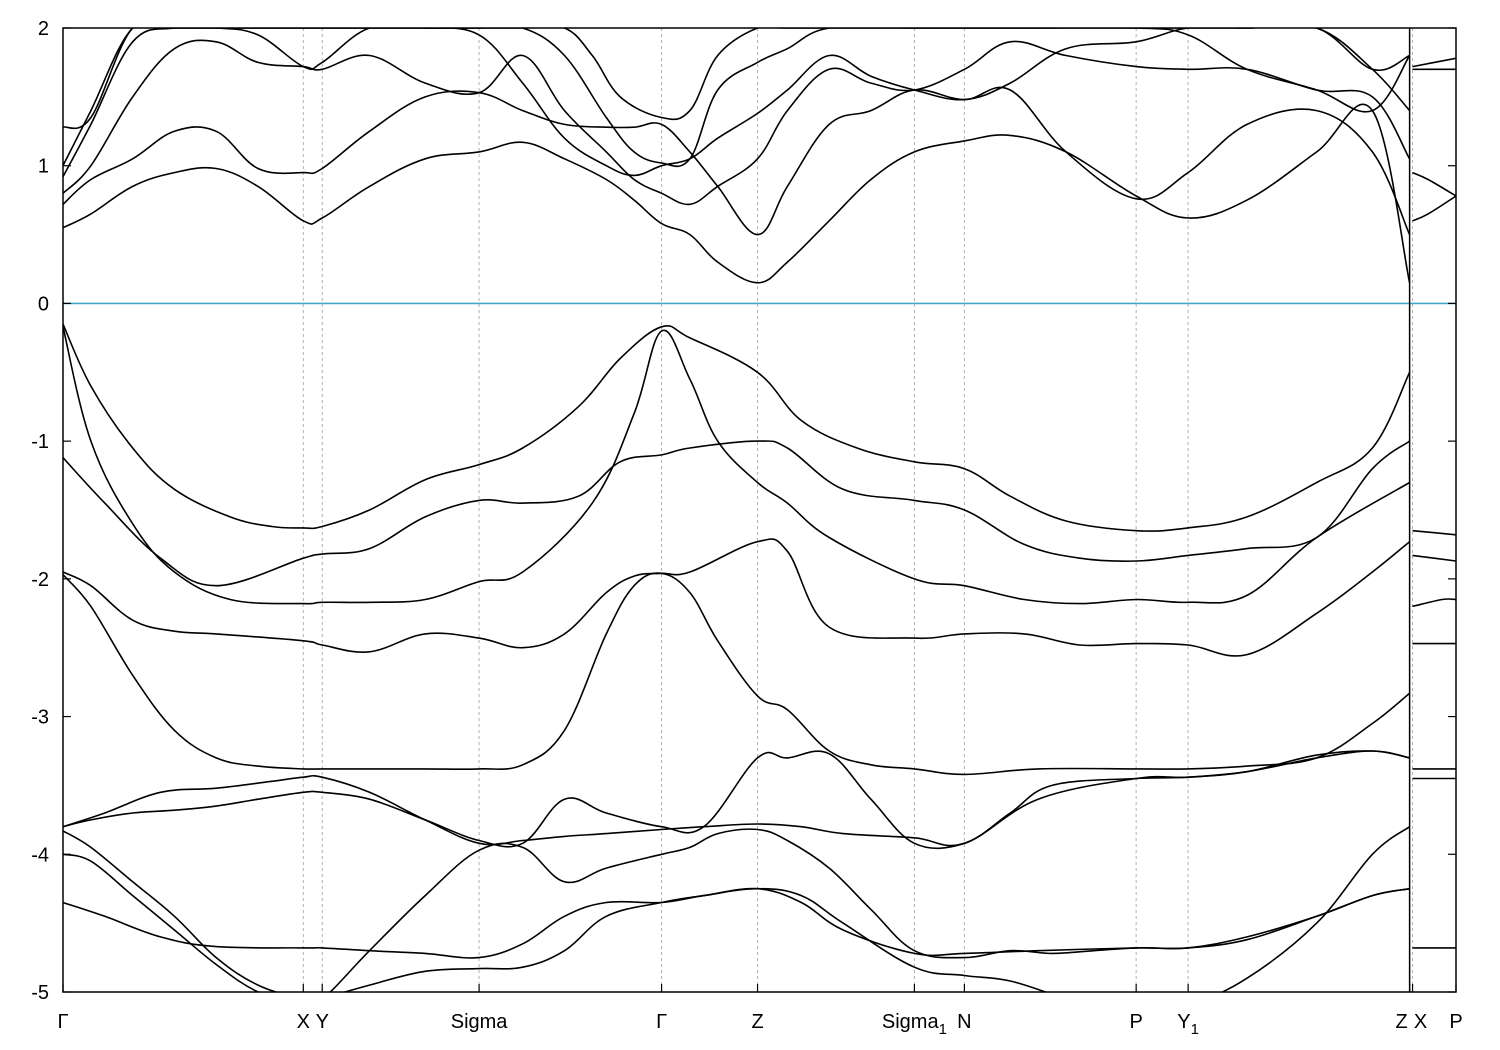 The height and width of the screenshot is (1050, 1500). I want to click on y-tick-label: -1, so click(40, 442).